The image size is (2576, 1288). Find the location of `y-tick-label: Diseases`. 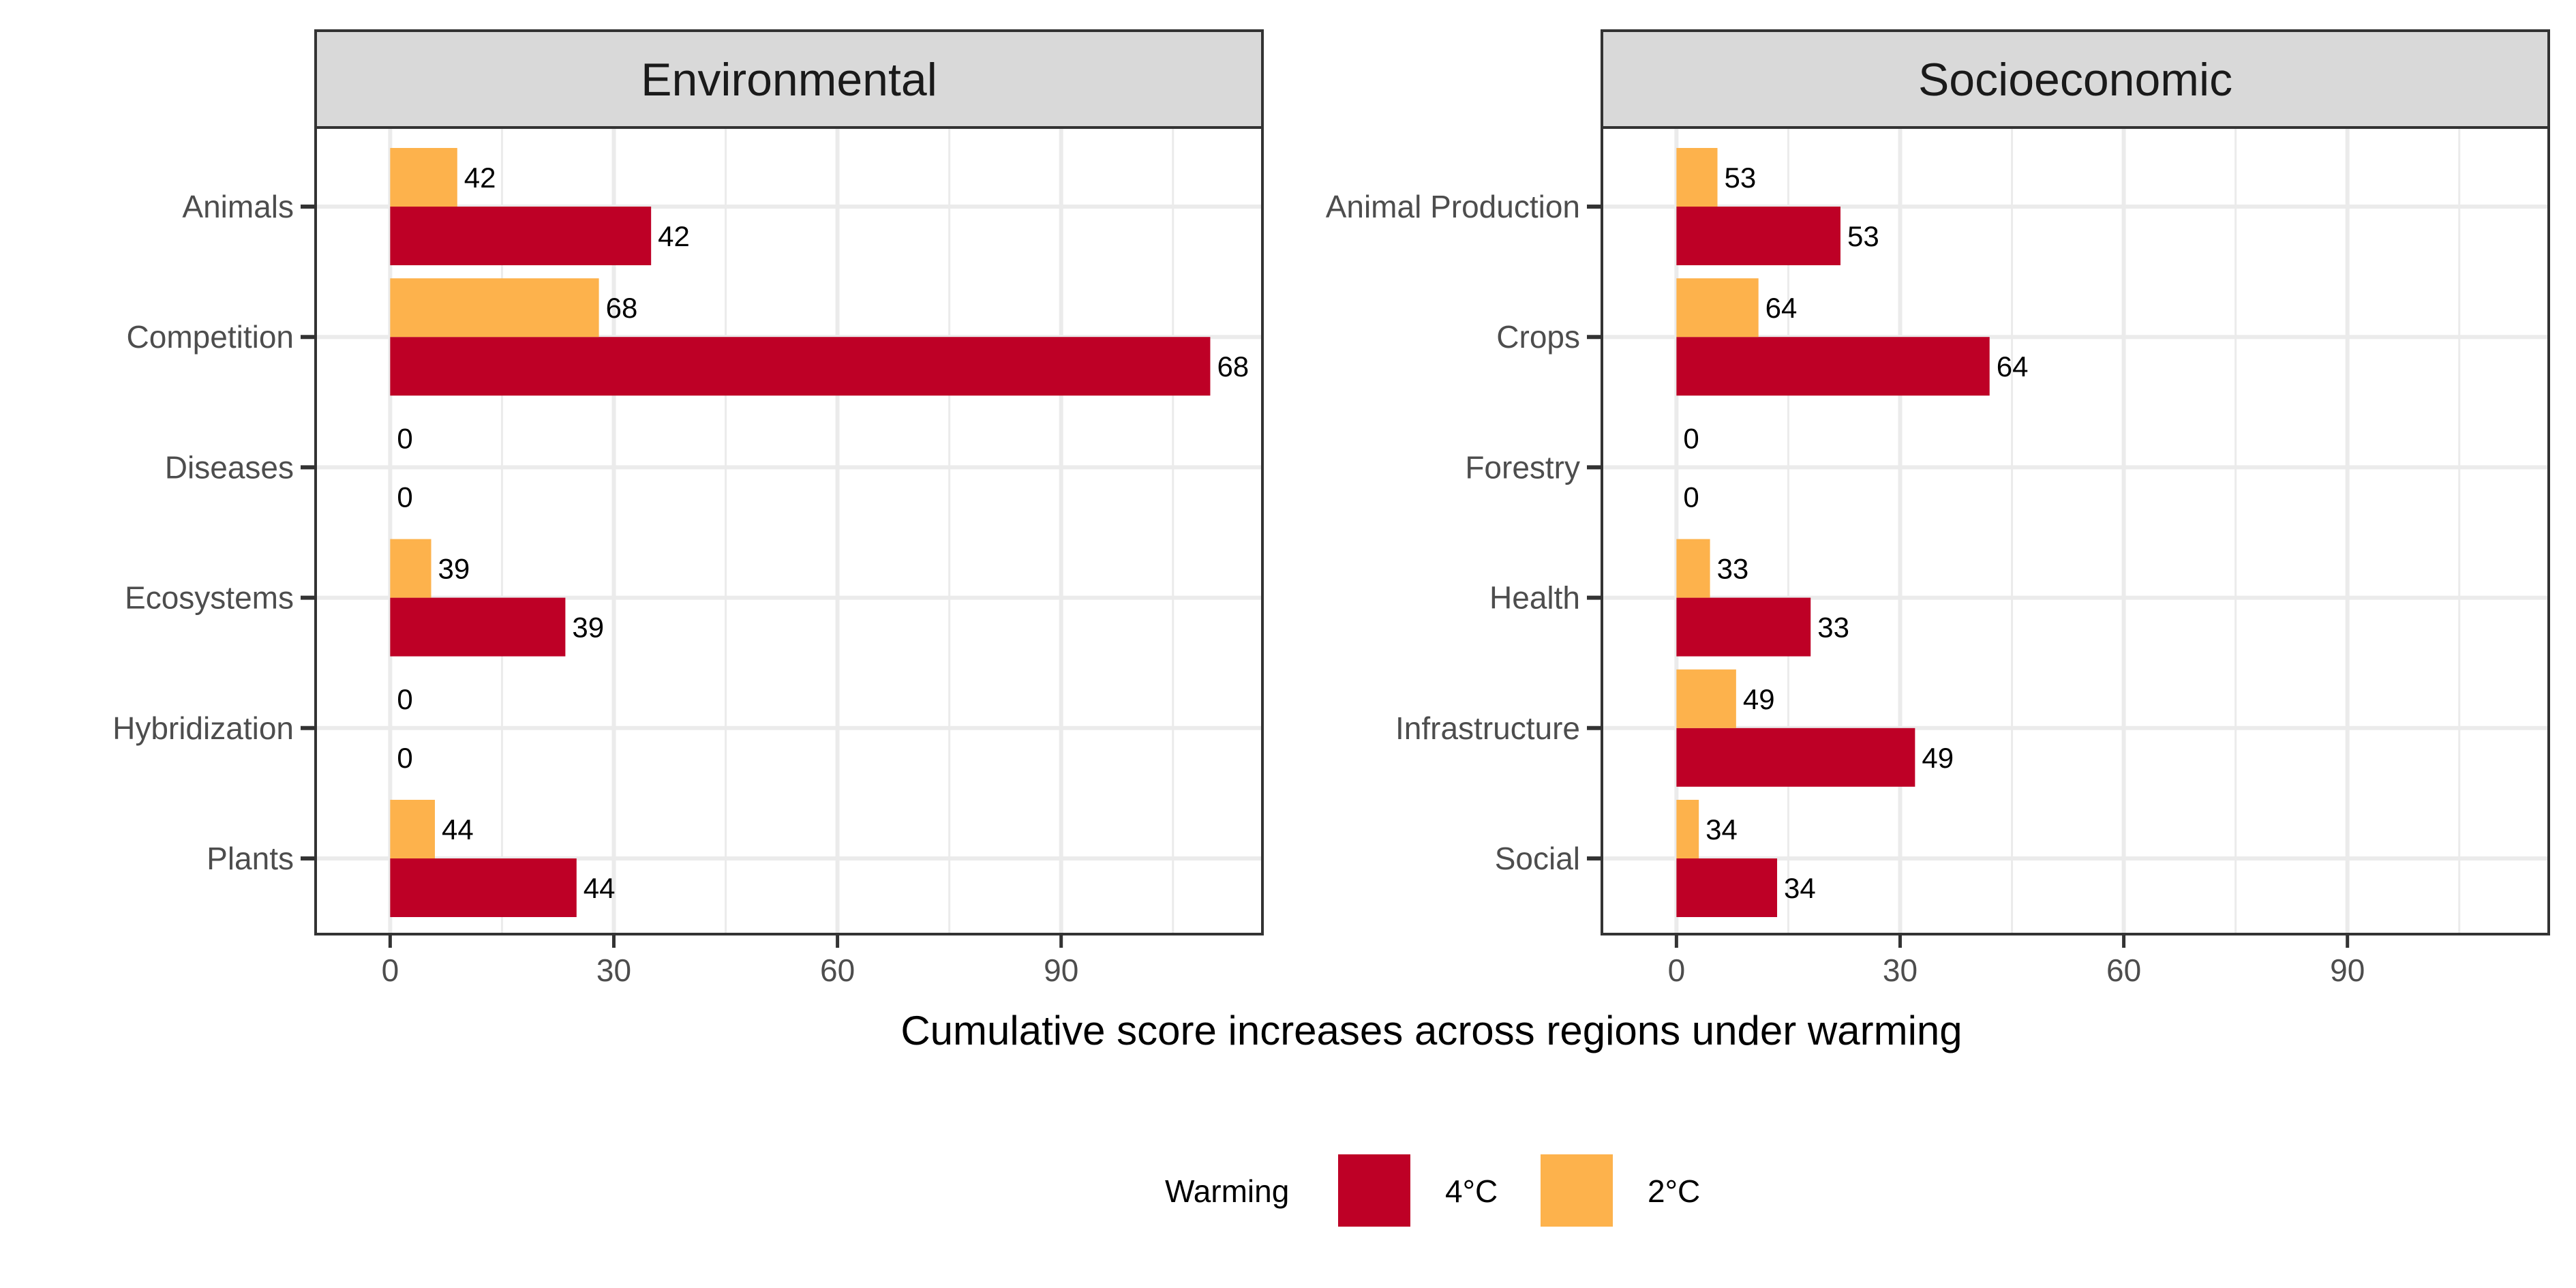

y-tick-label: Diseases is located at coordinates (230, 467).